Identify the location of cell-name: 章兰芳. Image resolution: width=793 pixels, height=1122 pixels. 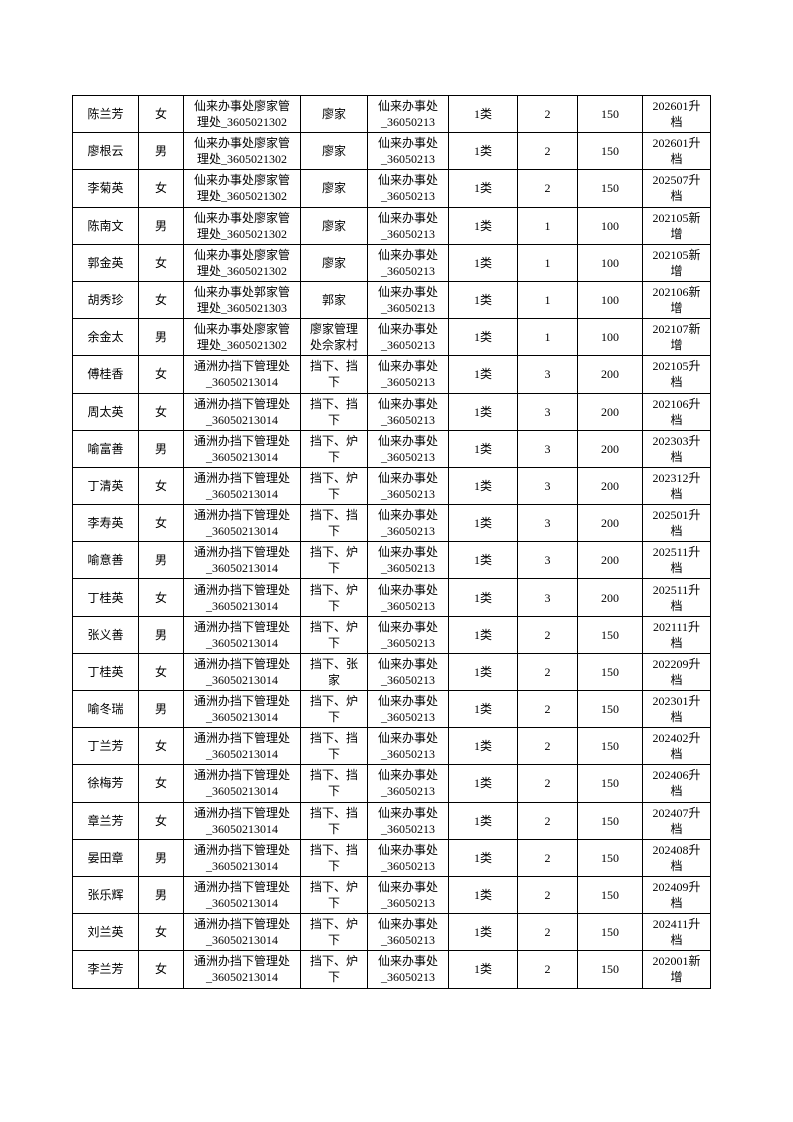
(105, 820).